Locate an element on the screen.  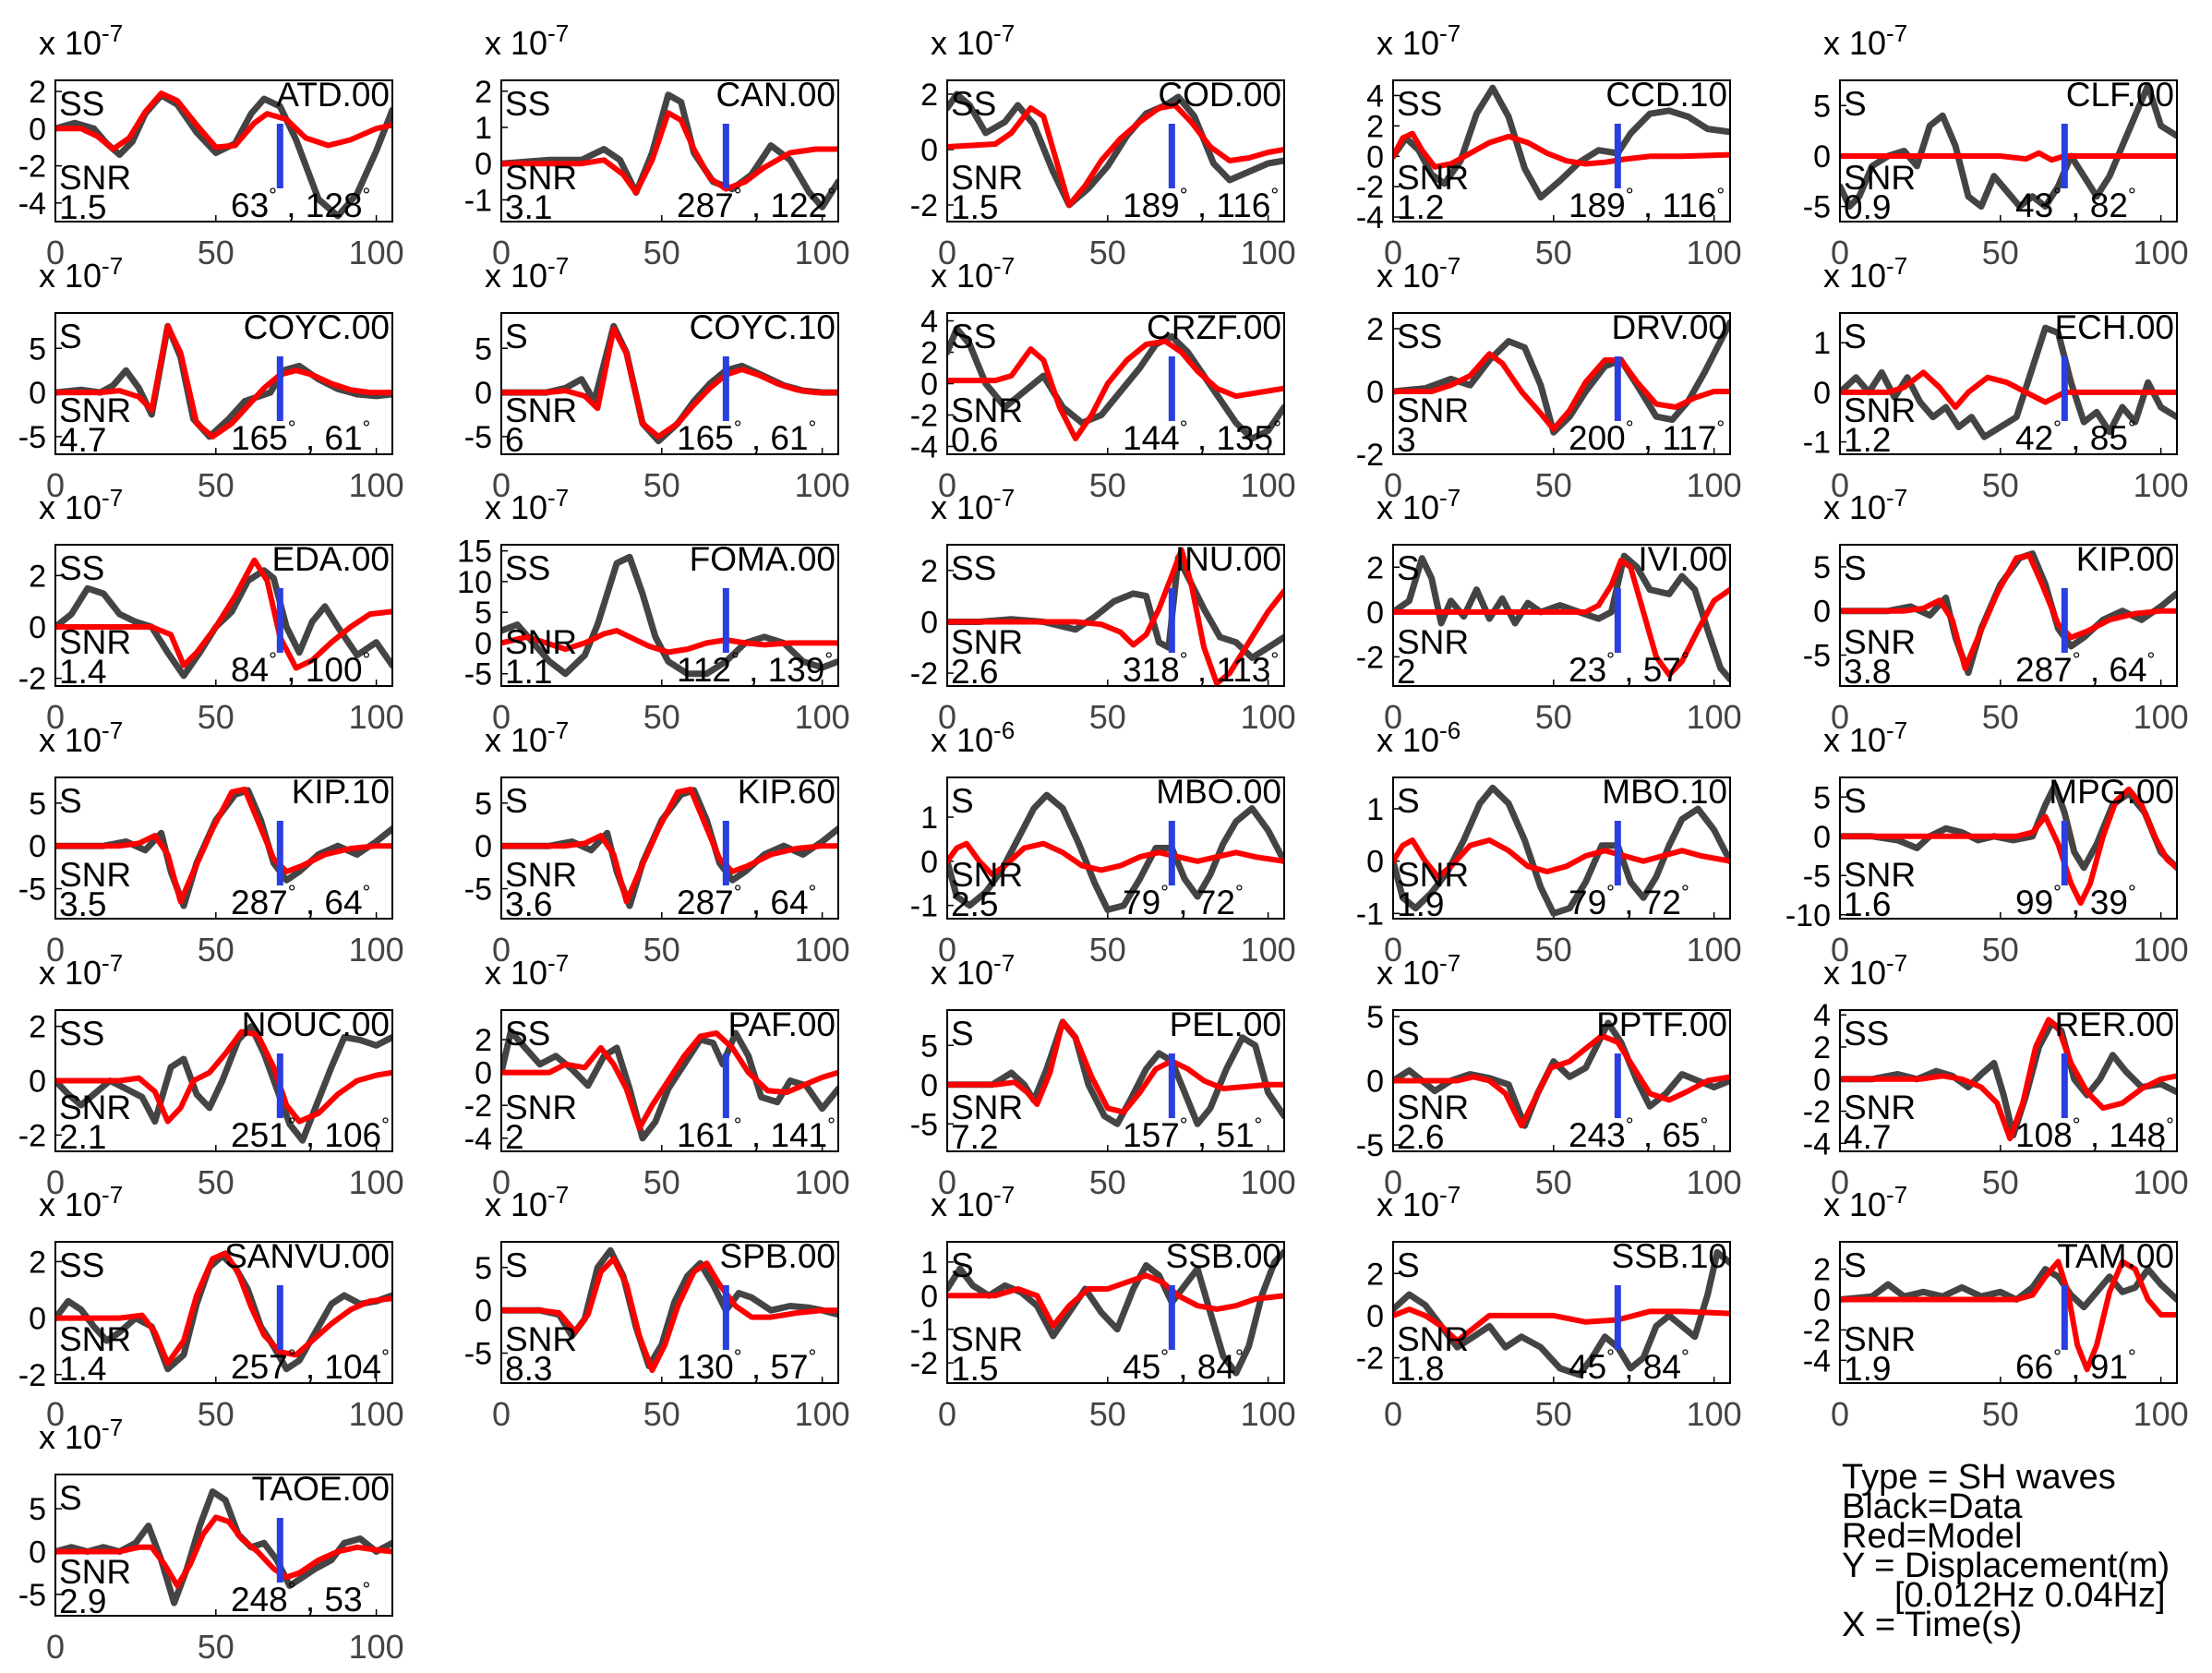
azimuth-distance-label: 248° , 53° is located at coordinates (300, 1599).